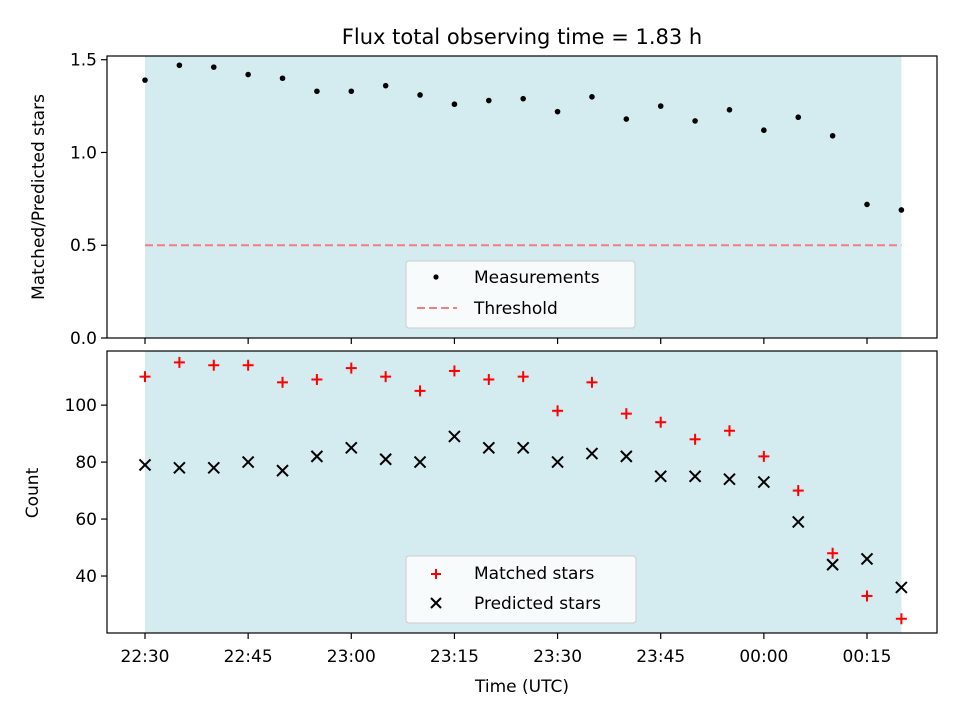 The height and width of the screenshot is (720, 960). I want to click on x-tick-label: 00:00, so click(763, 657).